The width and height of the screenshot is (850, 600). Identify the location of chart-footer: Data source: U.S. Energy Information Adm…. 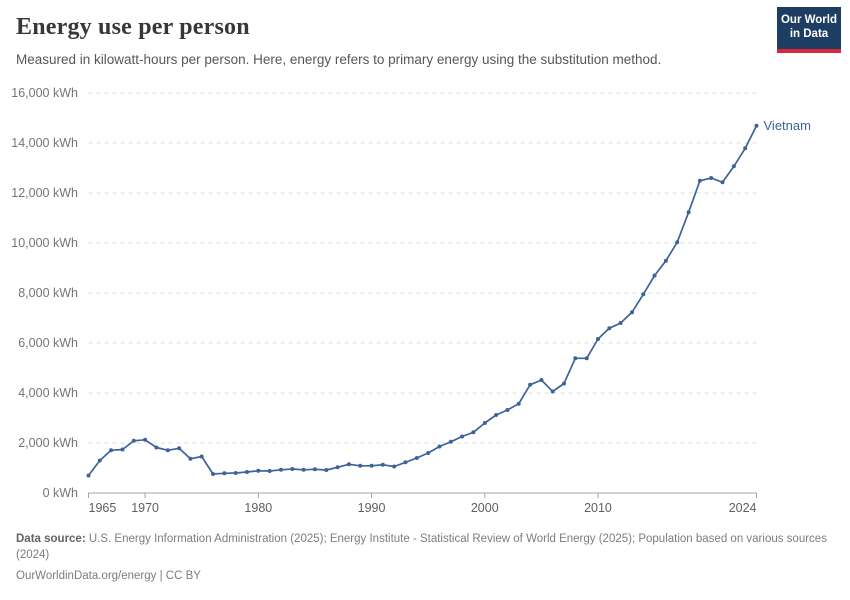
(425, 557).